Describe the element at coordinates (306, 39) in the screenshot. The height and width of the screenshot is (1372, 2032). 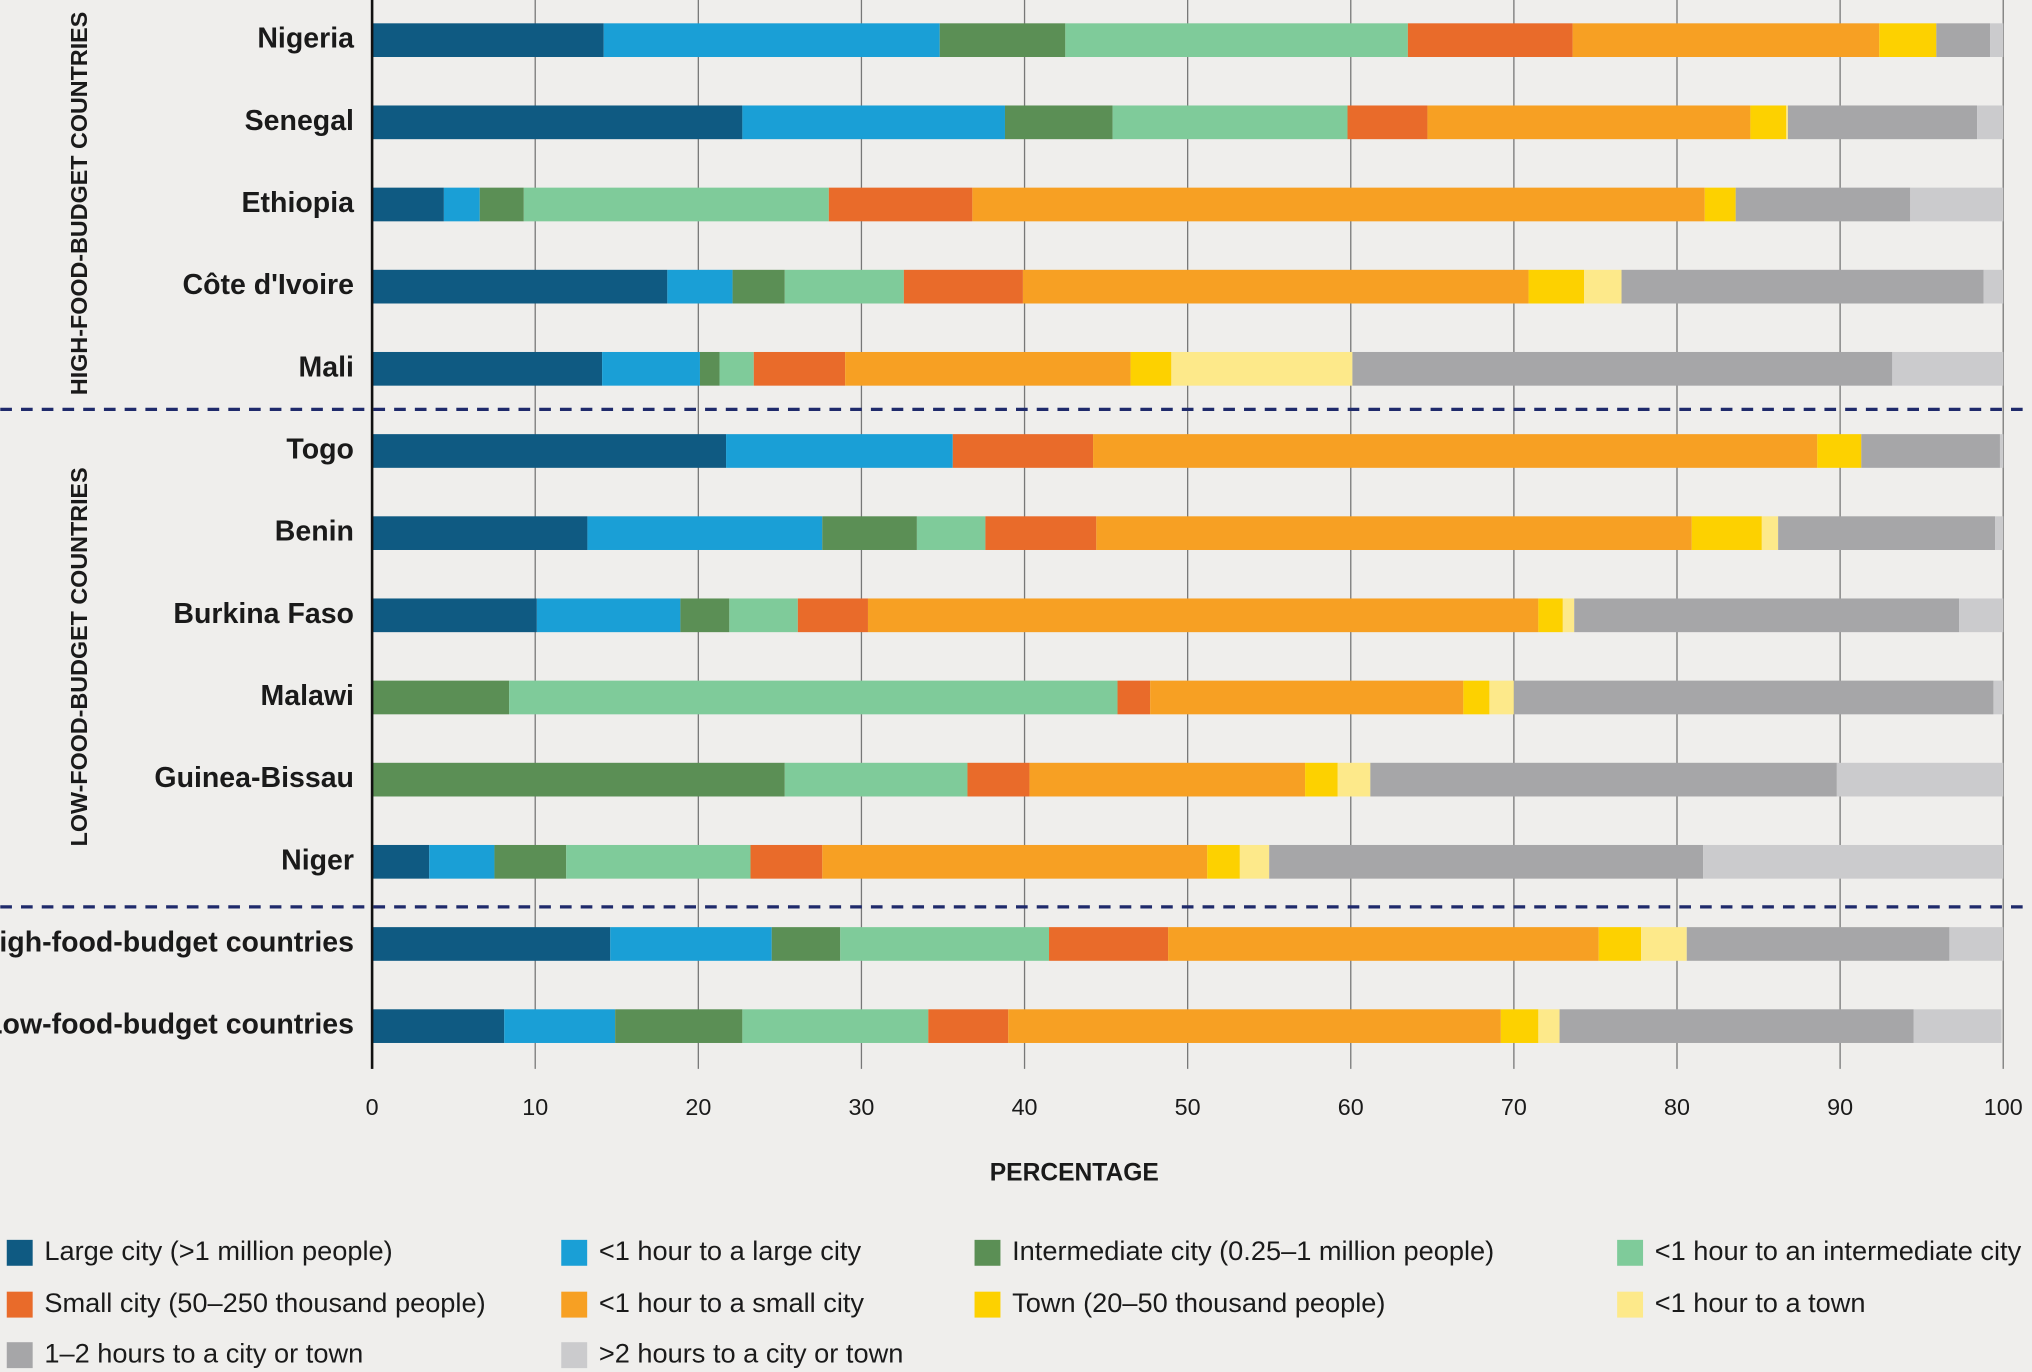
I see `y-tick-label: Nigeria` at that location.